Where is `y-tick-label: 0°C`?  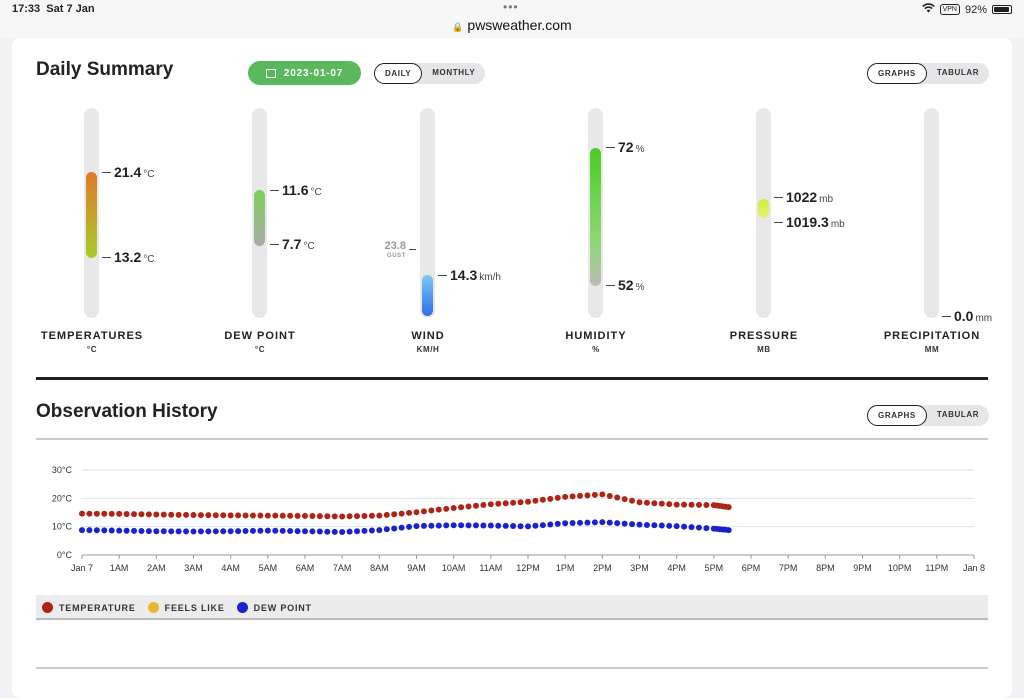 y-tick-label: 0°C is located at coordinates (65, 555).